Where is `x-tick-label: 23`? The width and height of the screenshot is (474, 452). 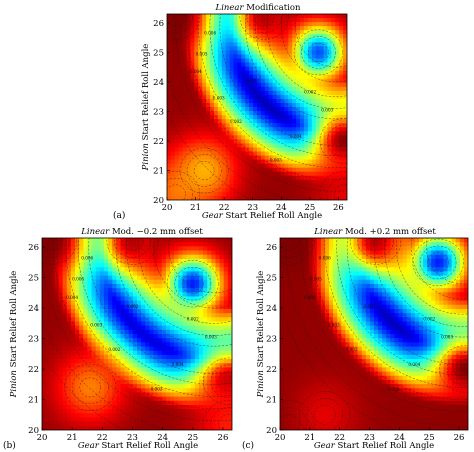
x-tick-label: 23 is located at coordinates (132, 438).